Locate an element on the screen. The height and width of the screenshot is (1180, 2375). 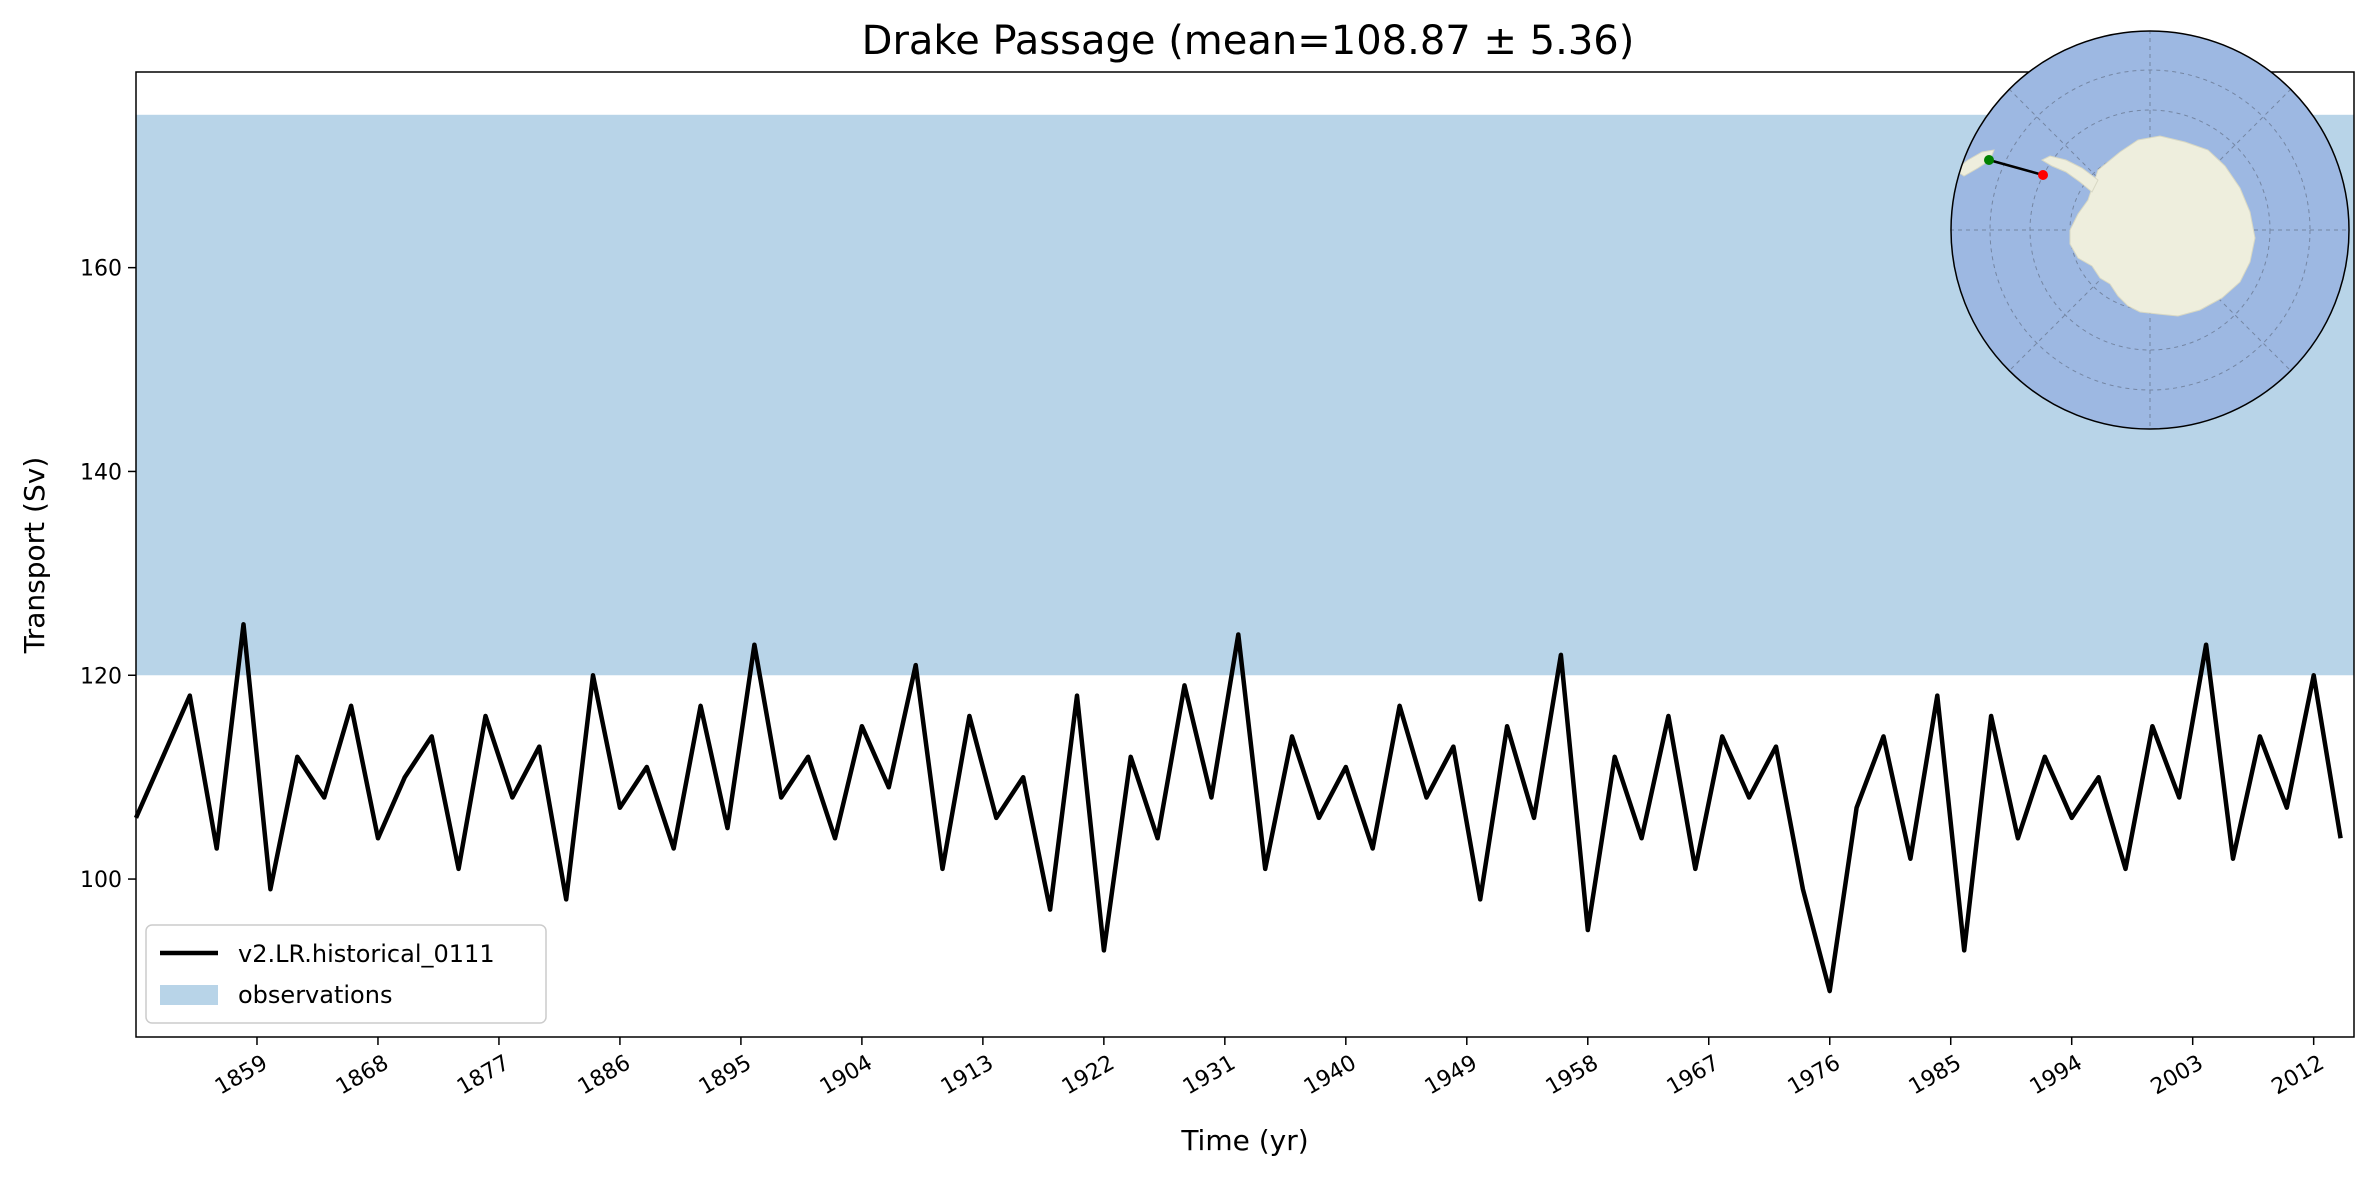
x-tick-label: 1994 is located at coordinates (2056, 1076).